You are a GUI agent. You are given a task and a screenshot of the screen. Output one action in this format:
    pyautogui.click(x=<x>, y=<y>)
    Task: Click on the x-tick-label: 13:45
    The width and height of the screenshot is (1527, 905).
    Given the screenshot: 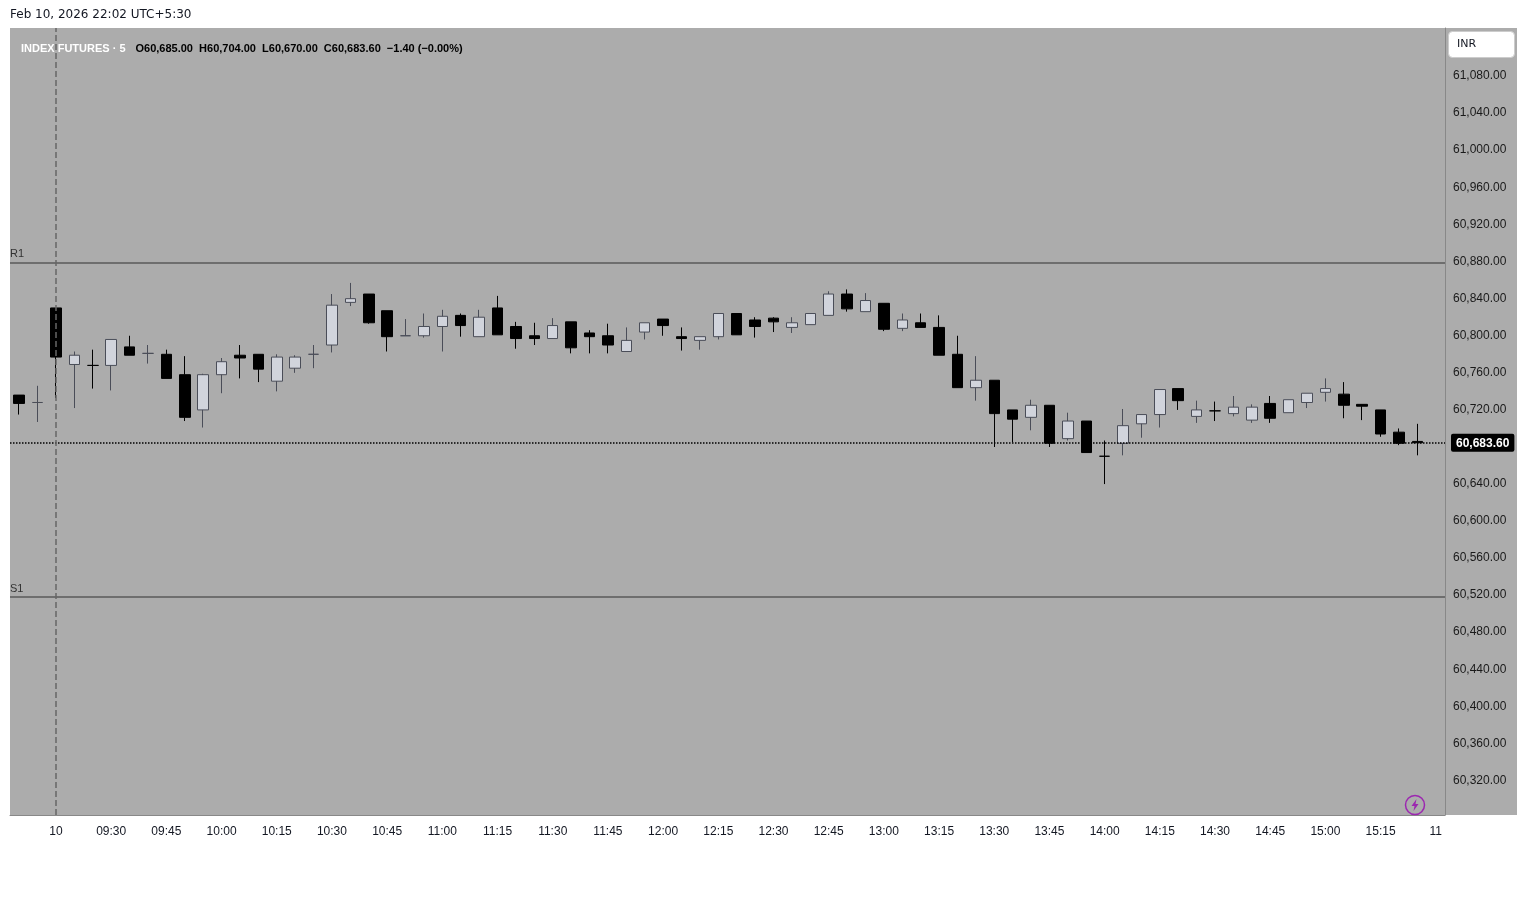 What is the action you would take?
    pyautogui.click(x=1049, y=831)
    